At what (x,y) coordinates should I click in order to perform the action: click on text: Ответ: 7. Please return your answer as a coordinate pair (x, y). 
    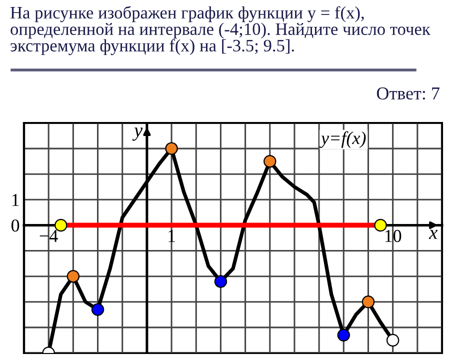
    Looking at the image, I should click on (408, 93).